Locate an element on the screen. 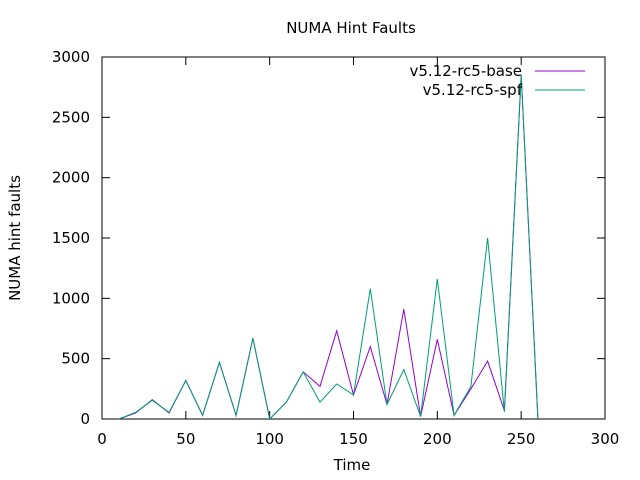 This screenshot has width=640, height=480. x-tick-label: 150 is located at coordinates (353, 439).